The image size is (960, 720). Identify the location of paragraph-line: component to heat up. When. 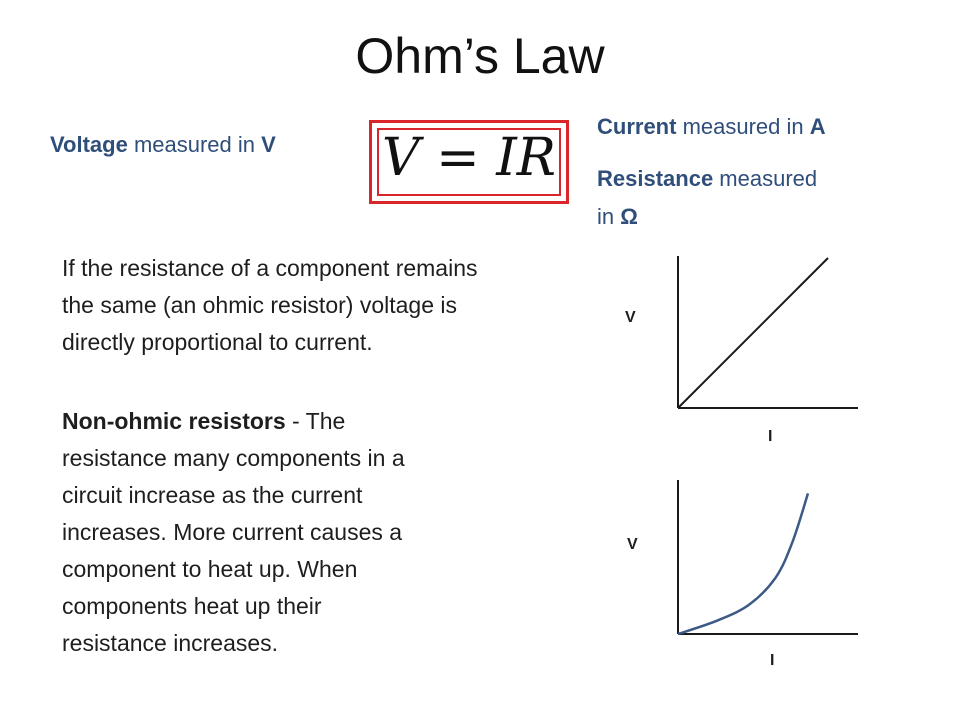
(210, 569).